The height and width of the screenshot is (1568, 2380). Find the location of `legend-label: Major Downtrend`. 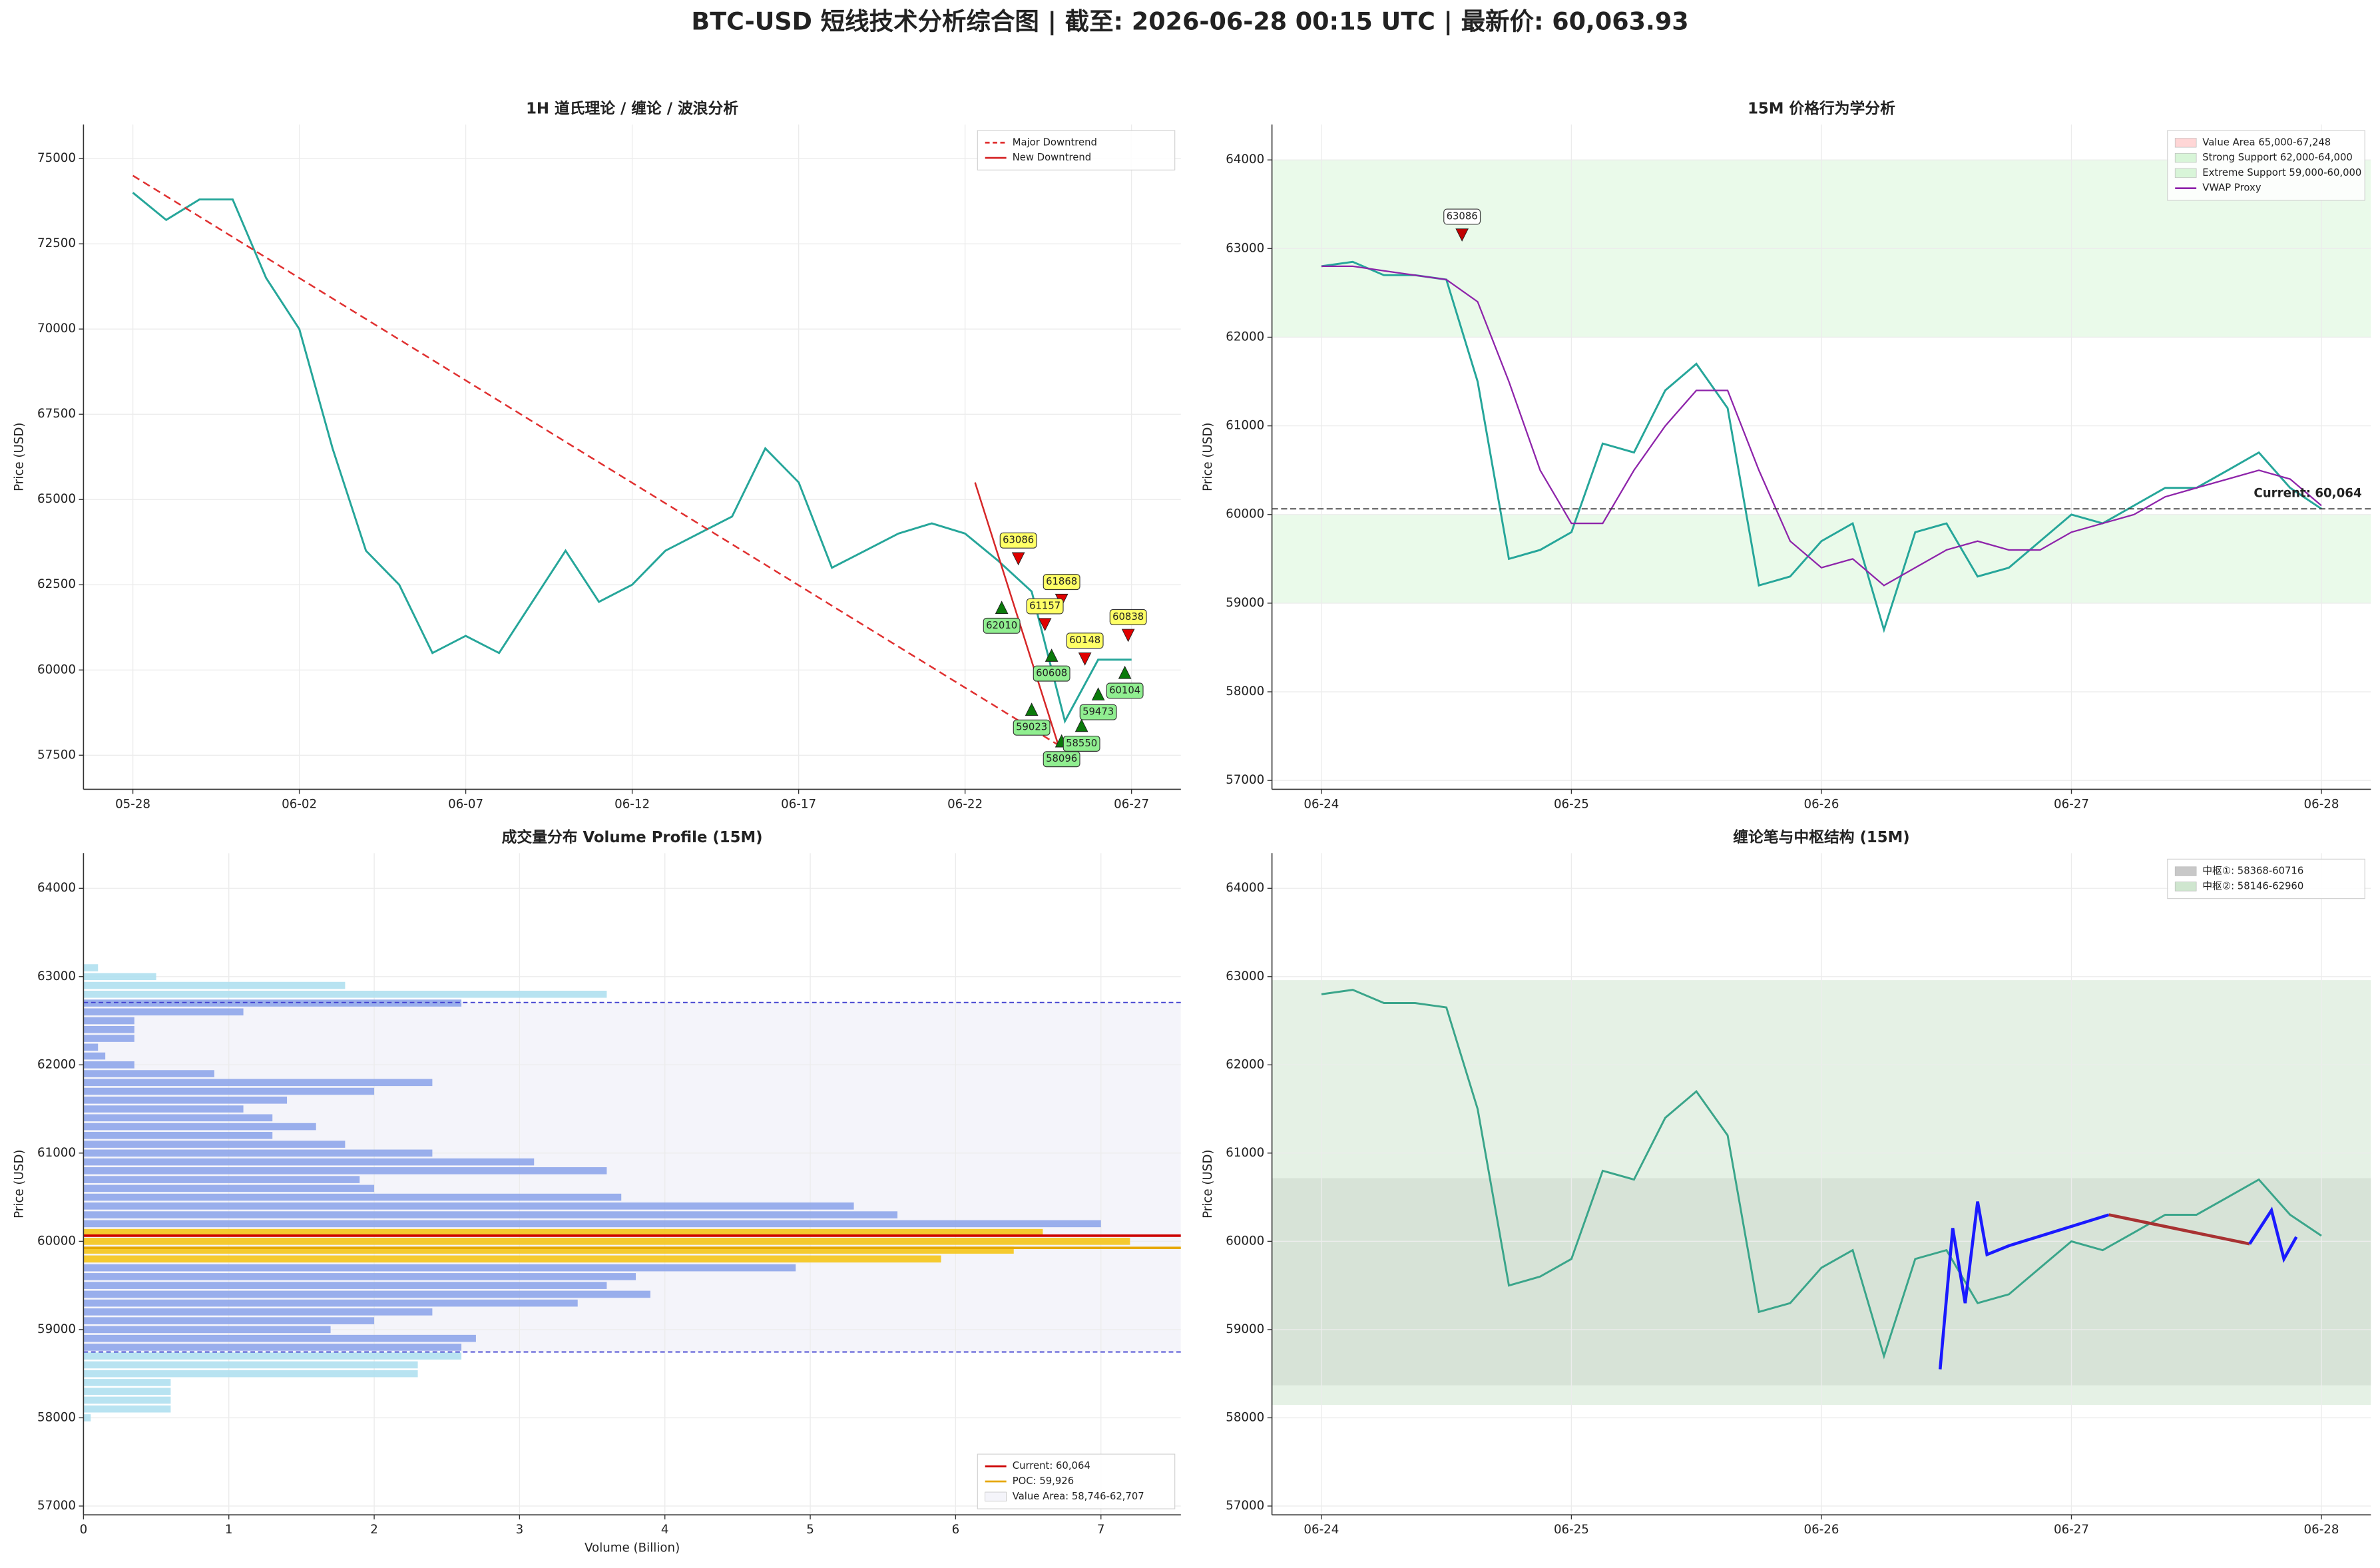

legend-label: Major Downtrend is located at coordinates (1055, 142).